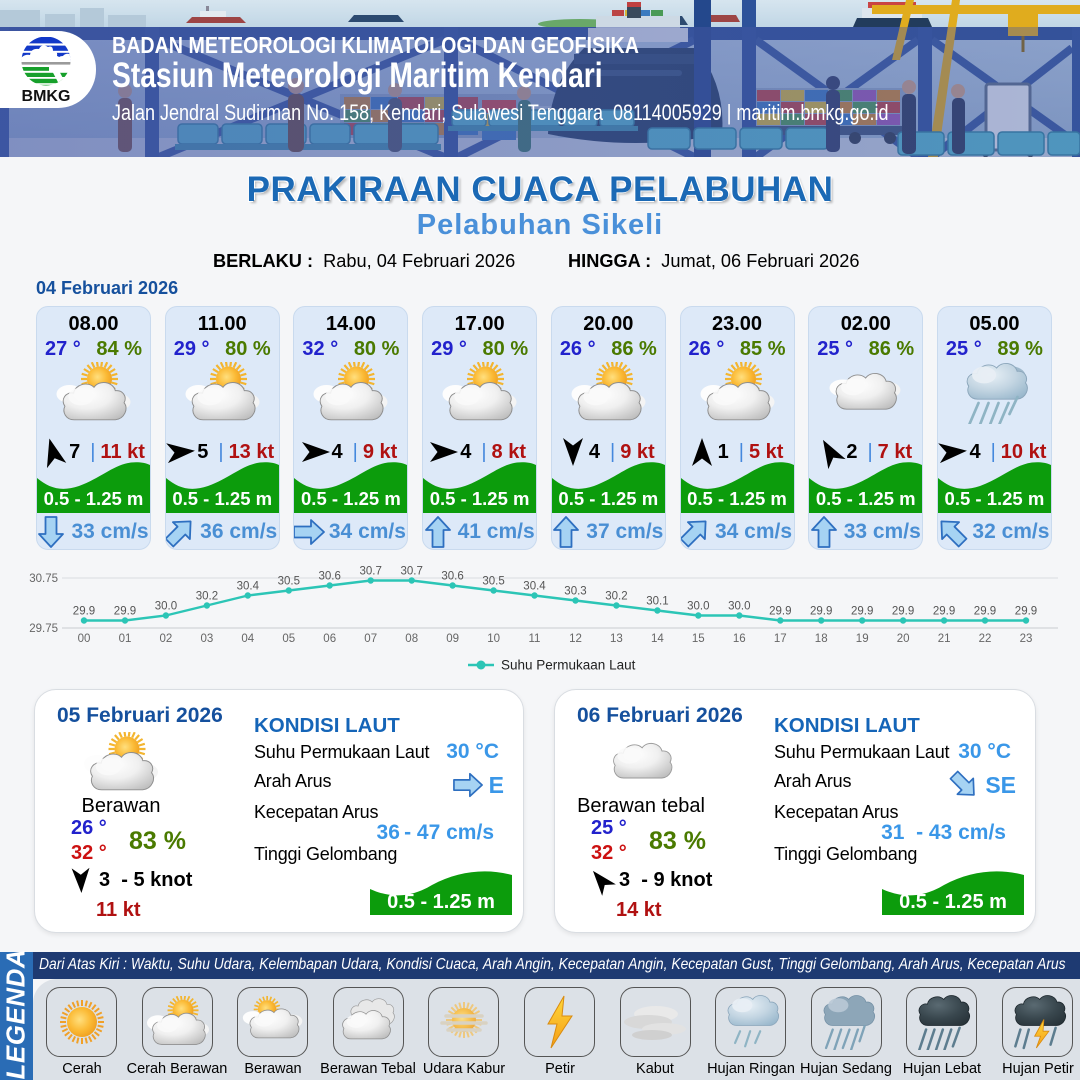  Describe the element at coordinates (944, 639) in the screenshot. I see `svg-text: 21` at that location.